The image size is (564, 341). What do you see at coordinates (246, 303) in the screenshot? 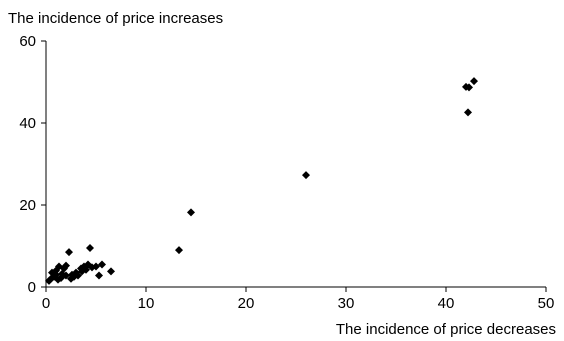
I see `x-tick-label: 20` at bounding box center [246, 303].